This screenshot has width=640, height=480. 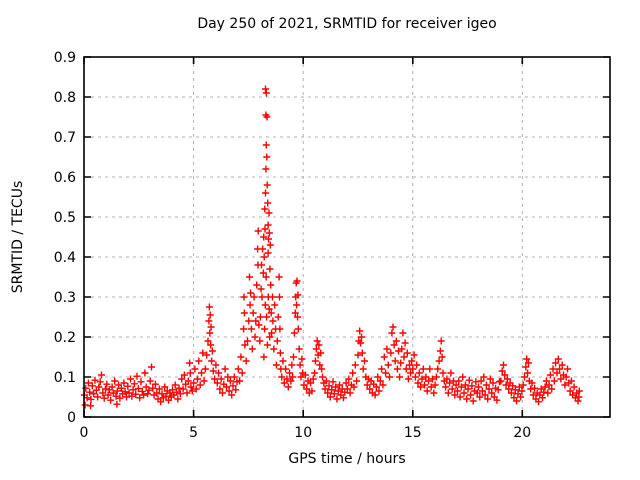 I want to click on y-tick-label: 0.1, so click(x=65, y=378).